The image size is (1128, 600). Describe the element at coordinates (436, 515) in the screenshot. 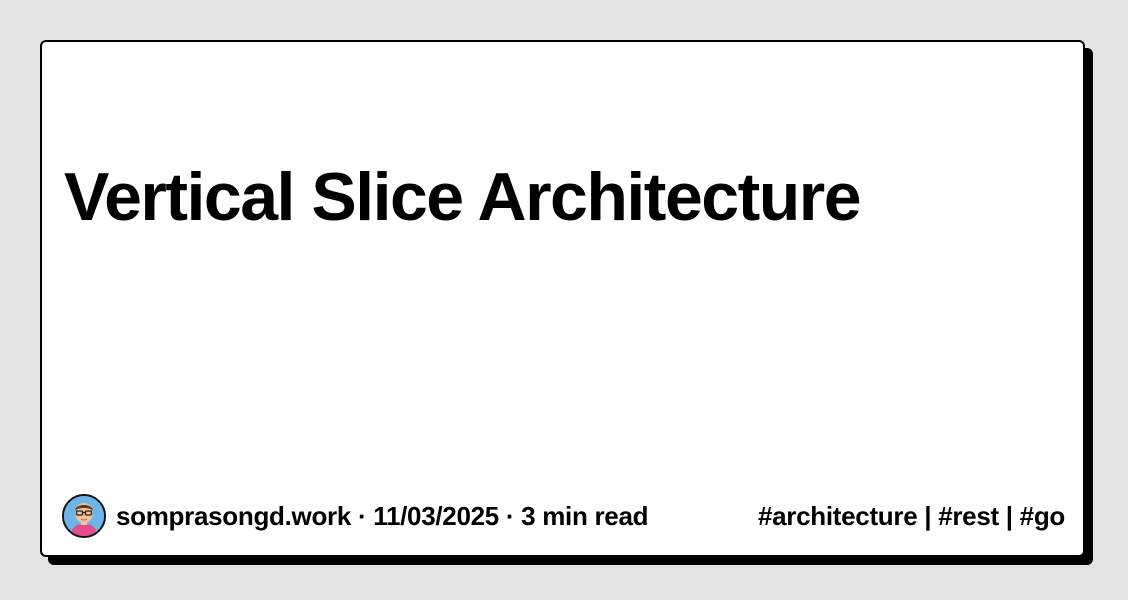

I see `post-date: 11/03/2025` at that location.